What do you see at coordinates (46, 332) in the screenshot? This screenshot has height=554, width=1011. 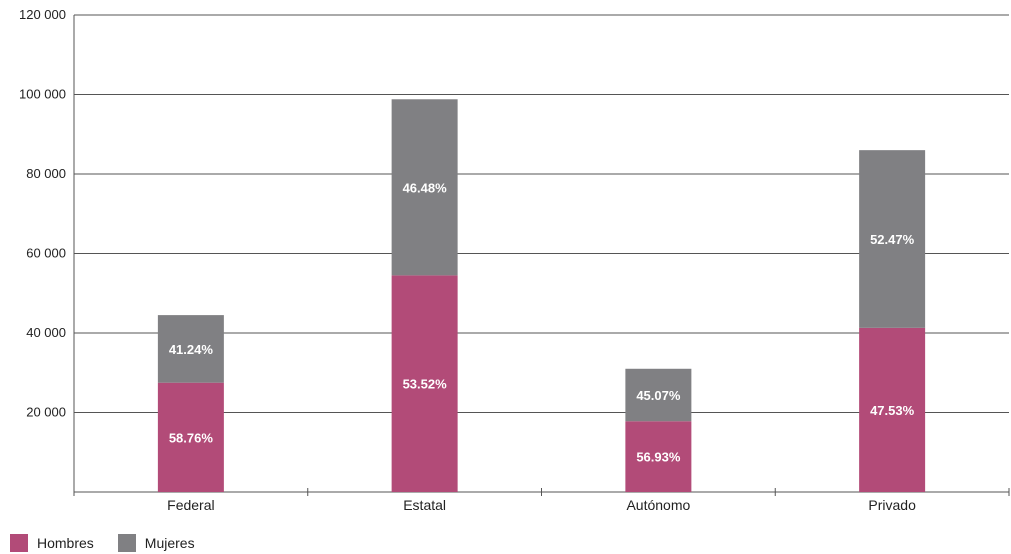 I see `y-tick-label: 40 000` at bounding box center [46, 332].